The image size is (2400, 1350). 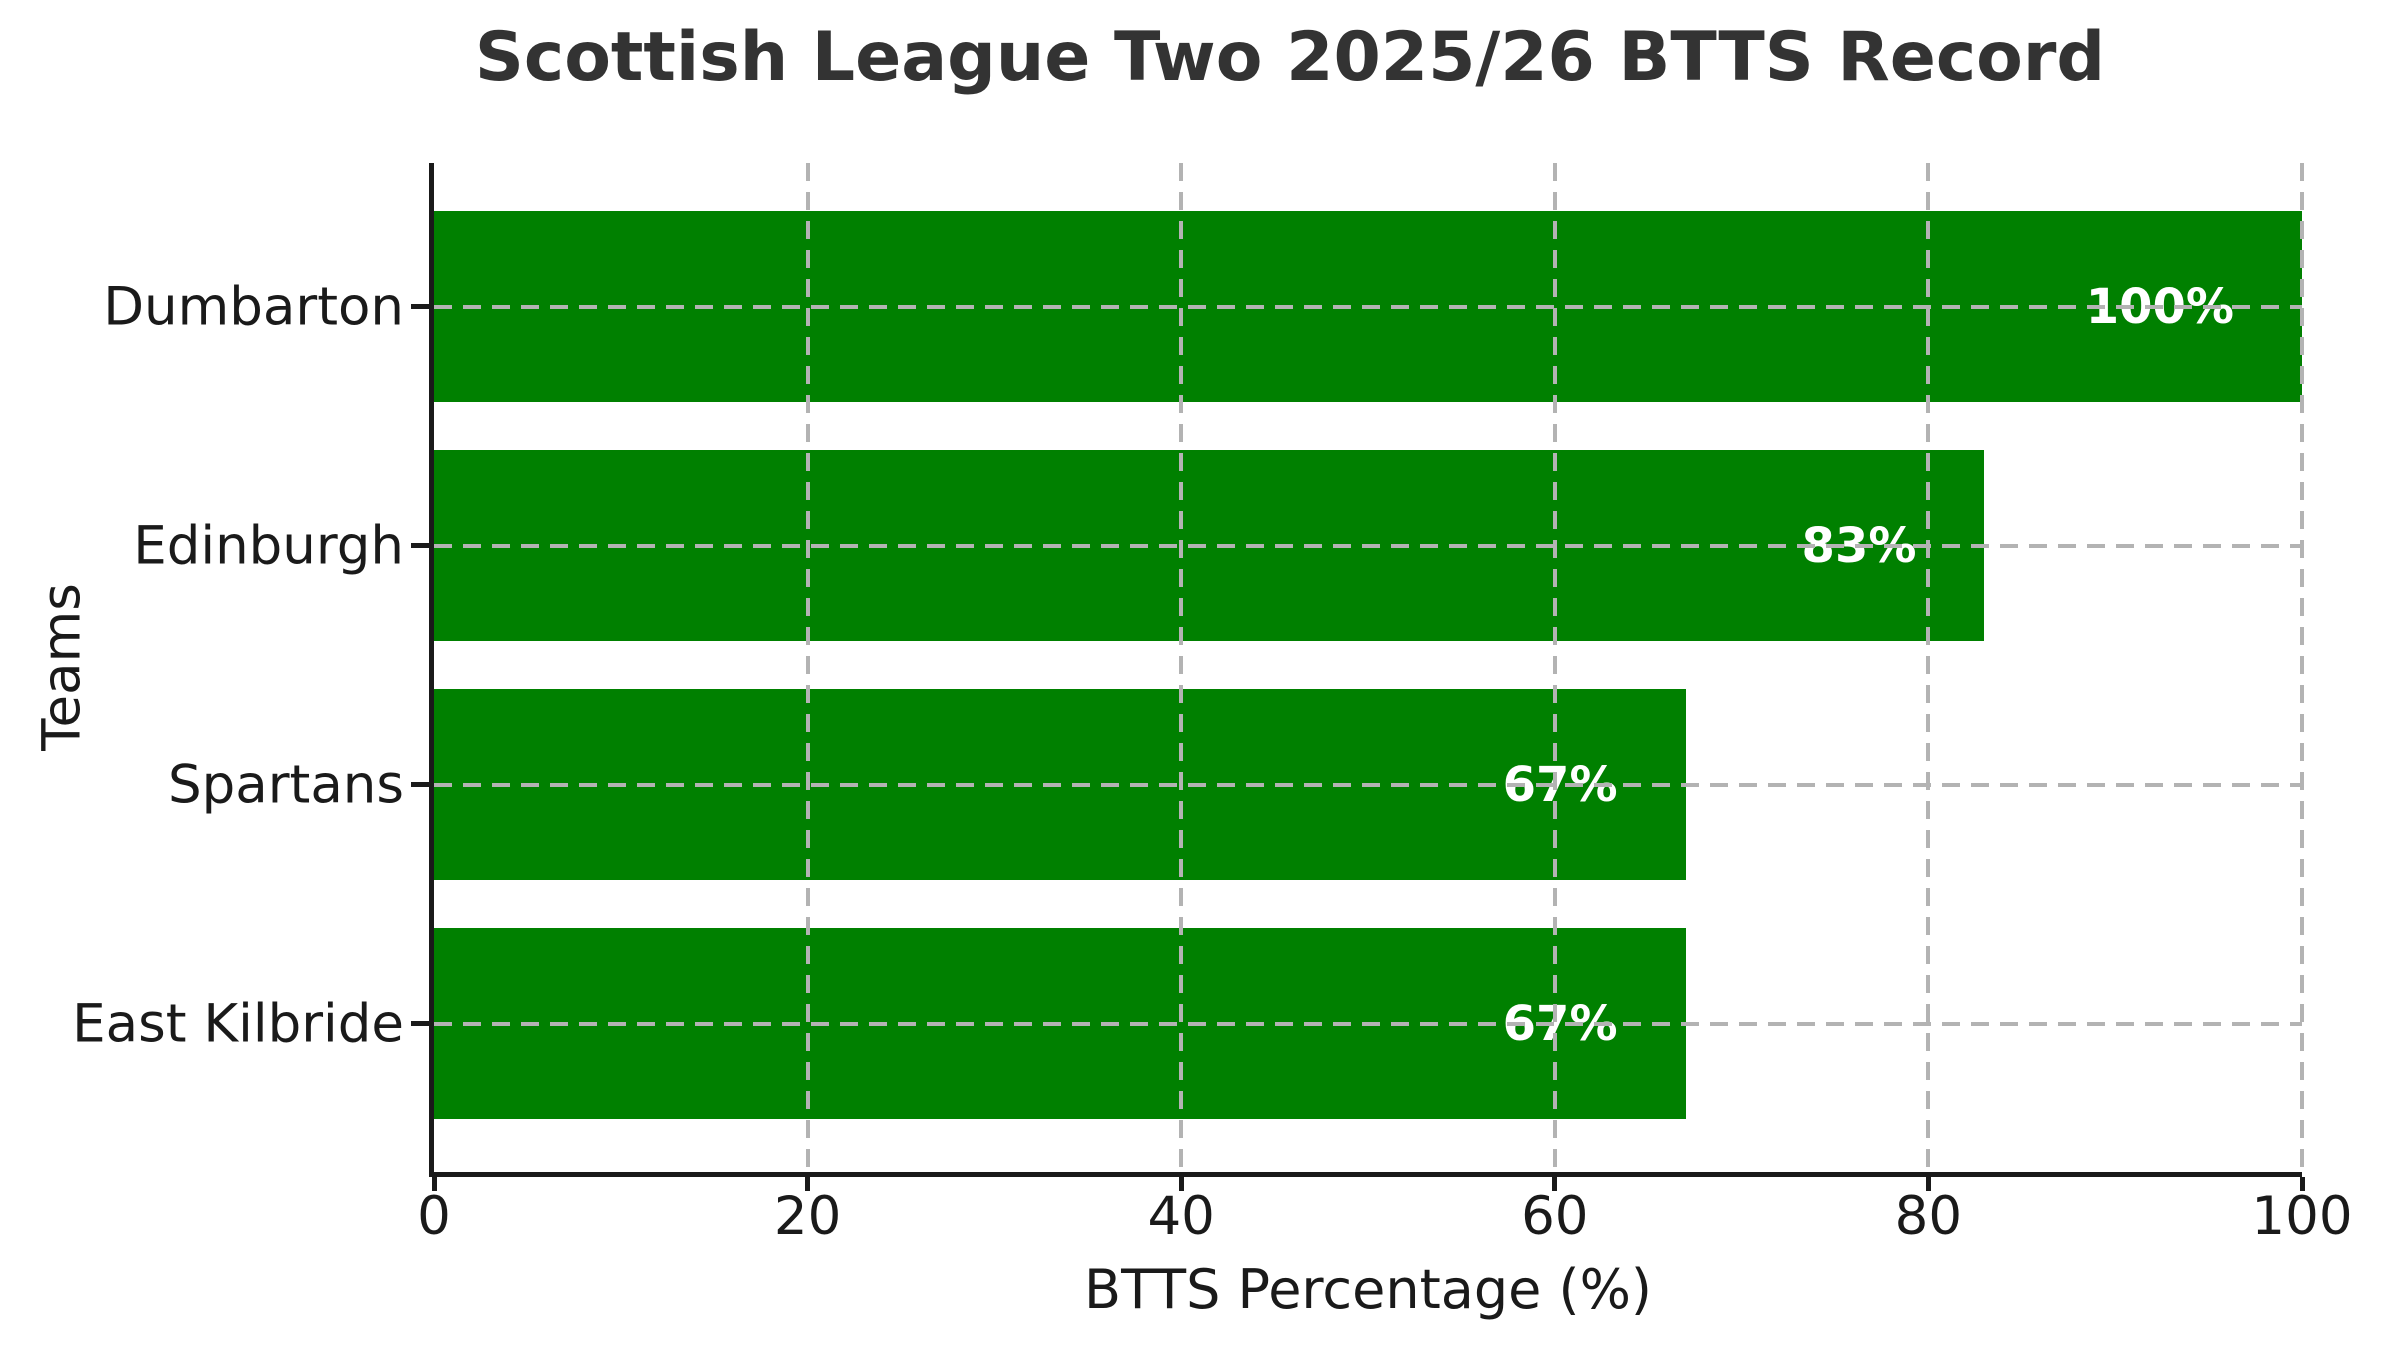 I want to click on chart-title: Scottish League Two 2025/26 BTTS Record, so click(x=1290, y=57).